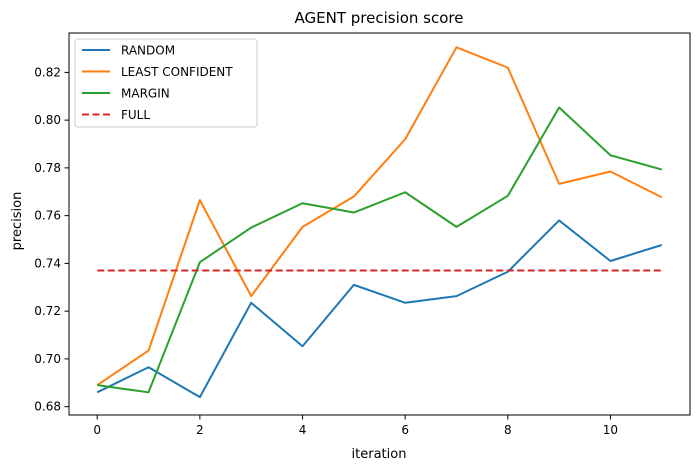  I want to click on x-tick-label: 4, so click(303, 430).